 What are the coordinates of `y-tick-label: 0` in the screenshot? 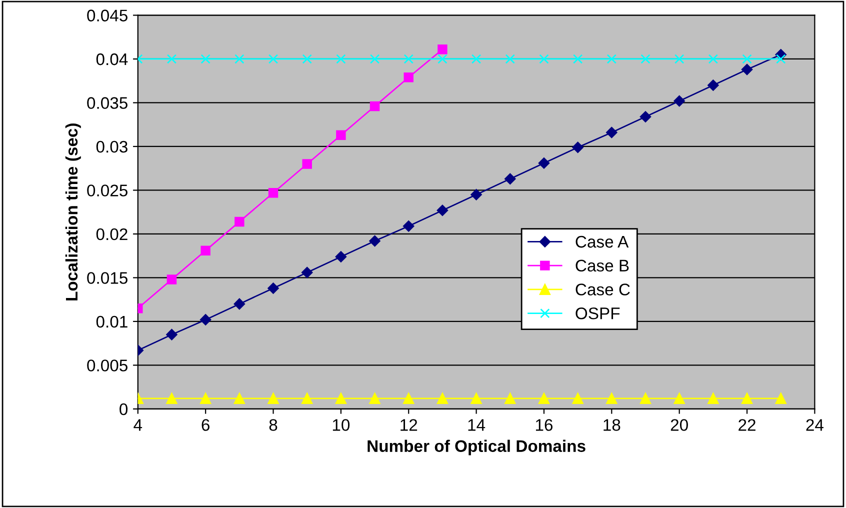 It's located at (124, 409).